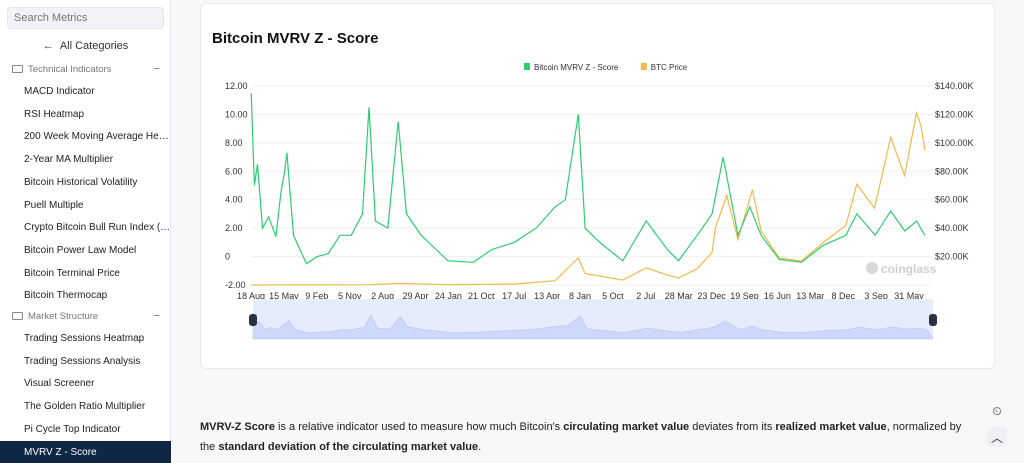 Image resolution: width=1024 pixels, height=463 pixels. I want to click on x-tick: 8 Dec, so click(843, 296).